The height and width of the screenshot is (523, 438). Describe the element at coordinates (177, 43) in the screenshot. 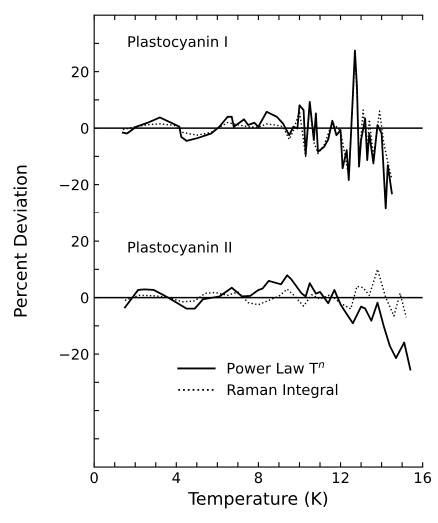

I see `annotation: Plastocyanin I` at that location.